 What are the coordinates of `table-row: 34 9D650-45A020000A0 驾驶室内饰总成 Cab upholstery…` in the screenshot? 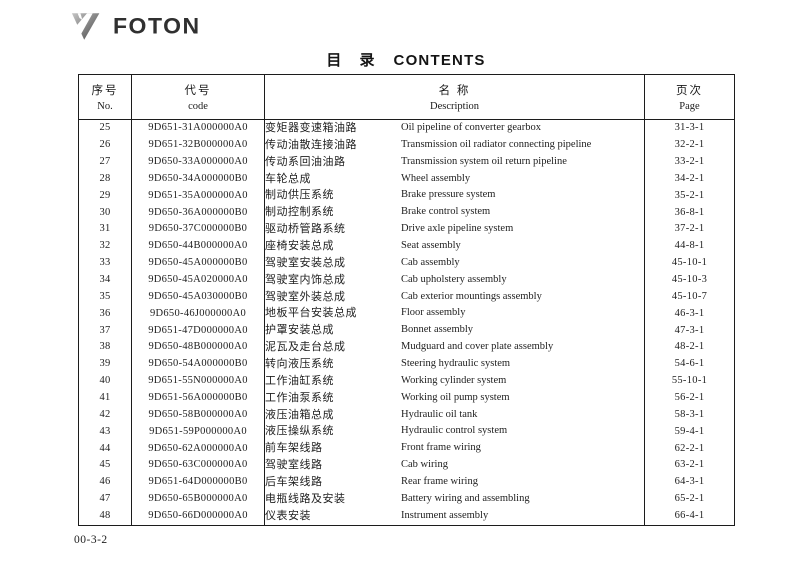 It's located at (406, 280).